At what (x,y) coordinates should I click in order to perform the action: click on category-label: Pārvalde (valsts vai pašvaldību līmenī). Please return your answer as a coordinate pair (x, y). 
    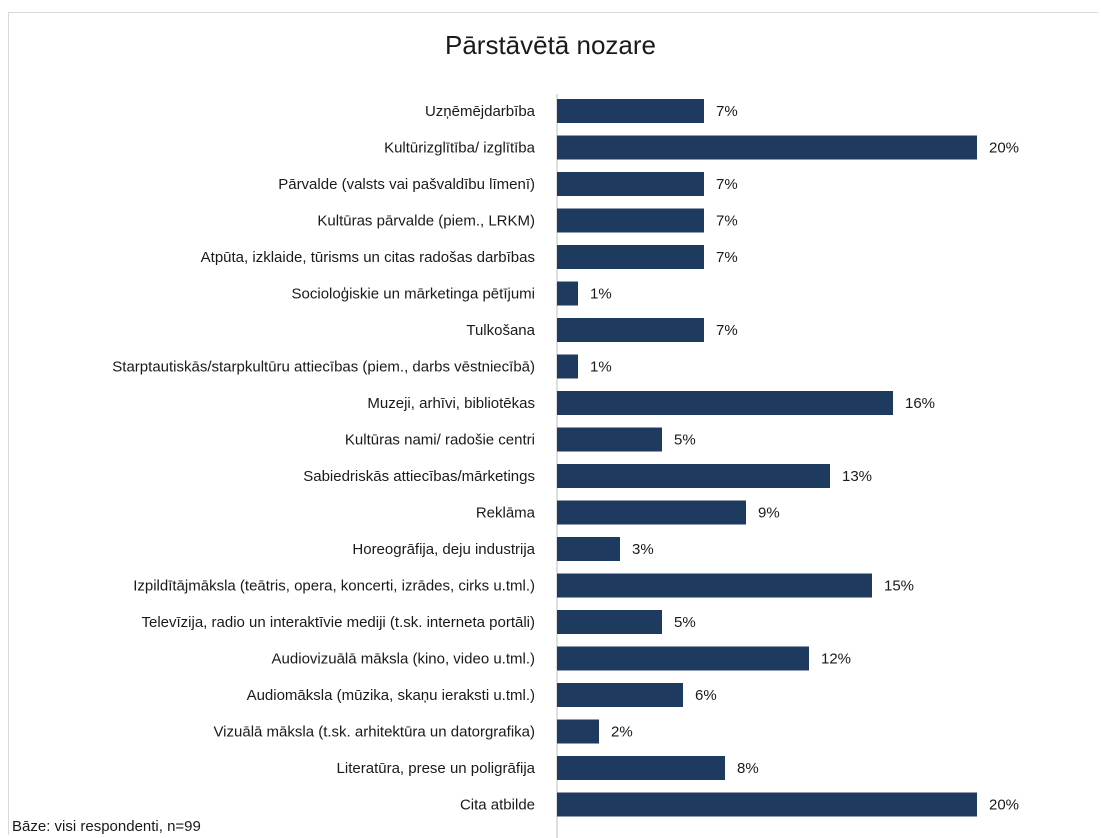
    Looking at the image, I should click on (406, 184).